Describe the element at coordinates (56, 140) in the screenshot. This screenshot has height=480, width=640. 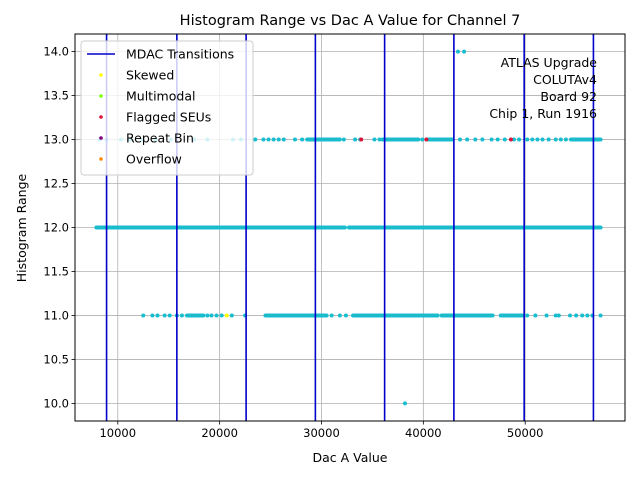
I see `y-tick-label: 13.0` at that location.